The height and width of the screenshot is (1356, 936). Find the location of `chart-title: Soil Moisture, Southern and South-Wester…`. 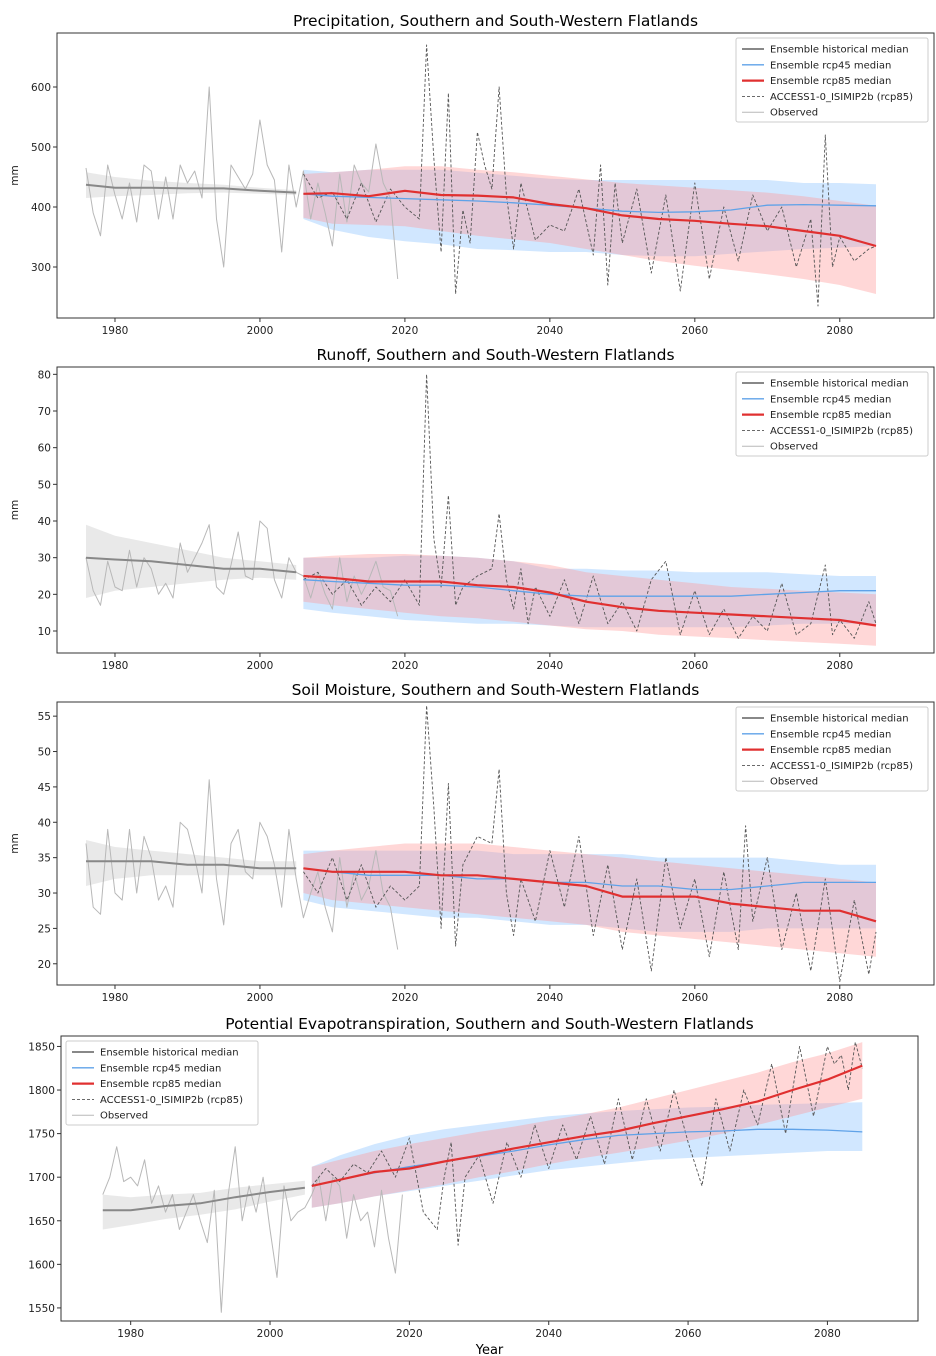

chart-title: Soil Moisture, Southern and South-Wester… is located at coordinates (496, 690).